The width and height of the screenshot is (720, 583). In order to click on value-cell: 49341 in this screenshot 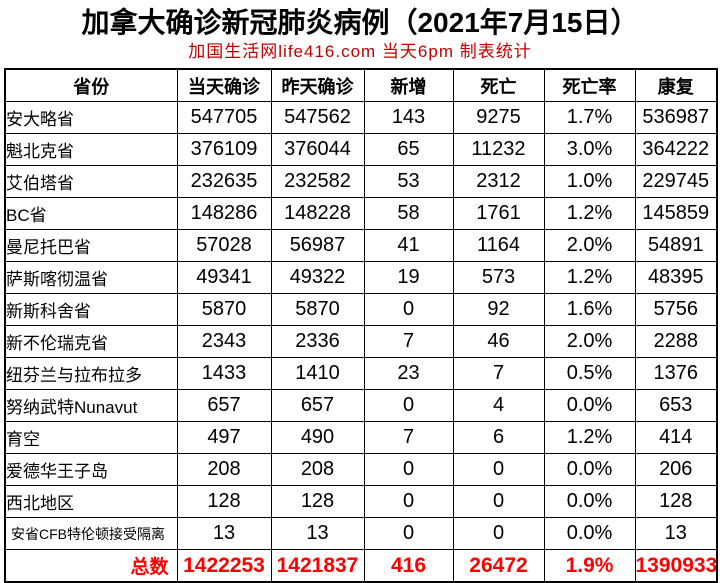, I will do `click(224, 277)`.